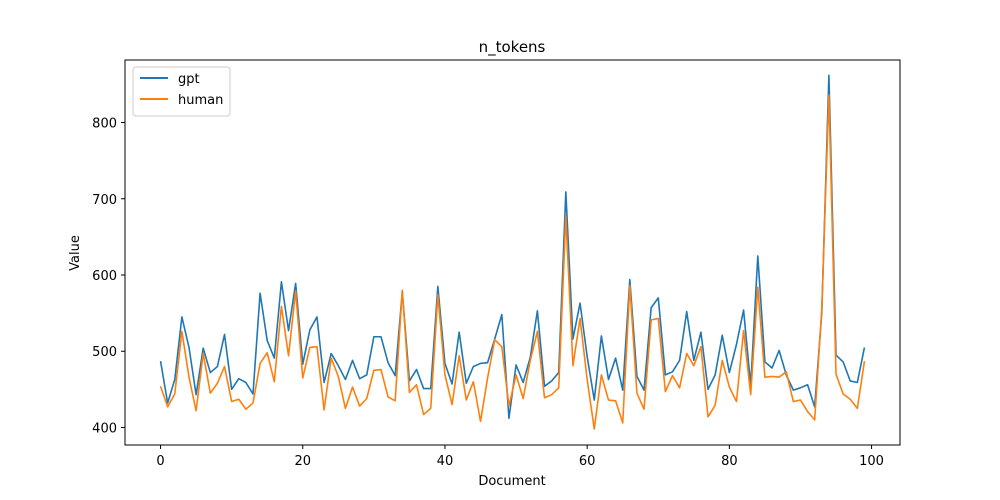 Image resolution: width=1000 pixels, height=500 pixels. I want to click on y-axis-label: Value, so click(75, 253).